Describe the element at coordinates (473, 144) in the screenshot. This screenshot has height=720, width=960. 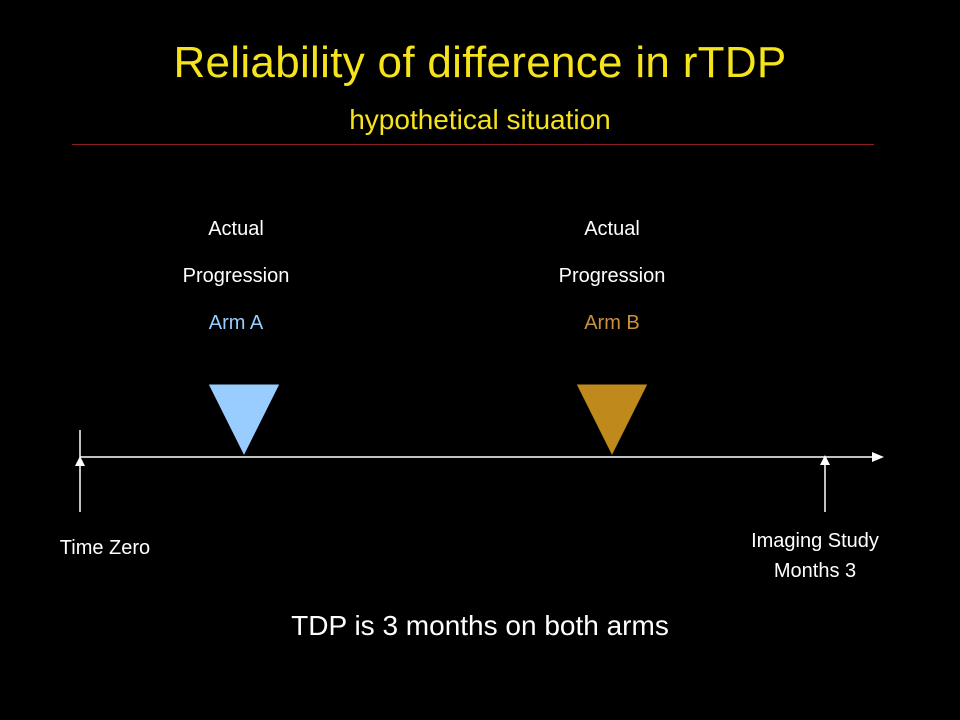
I see `title-divider` at that location.